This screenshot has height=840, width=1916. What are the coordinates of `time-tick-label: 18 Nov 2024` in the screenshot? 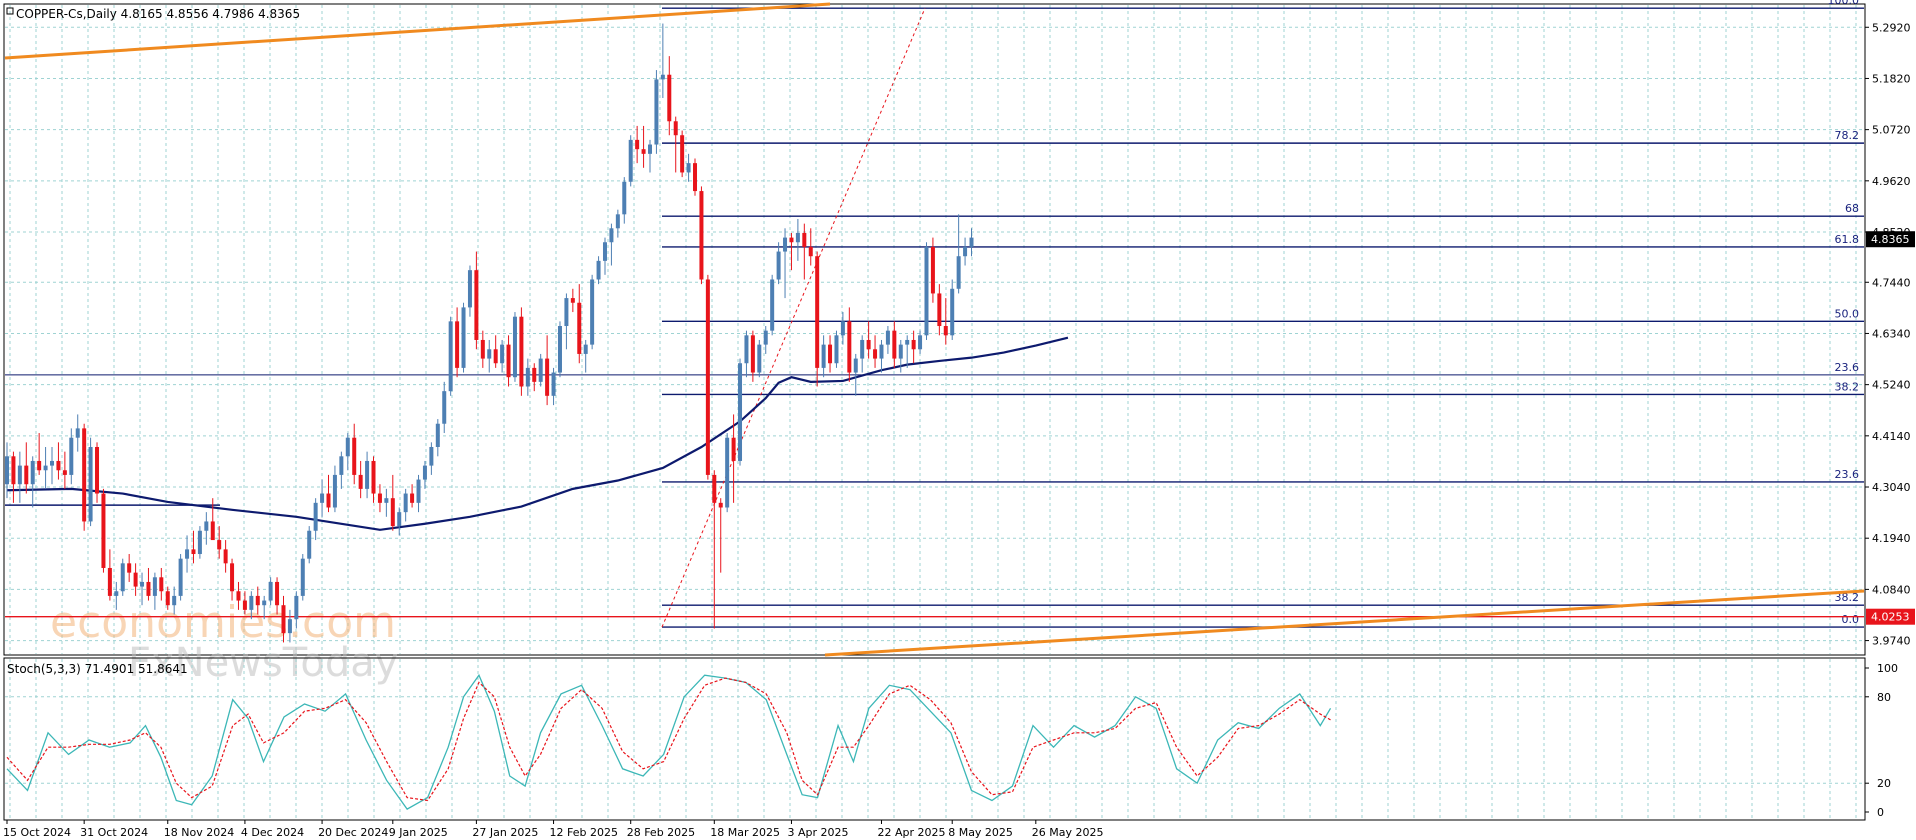 It's located at (199, 832).